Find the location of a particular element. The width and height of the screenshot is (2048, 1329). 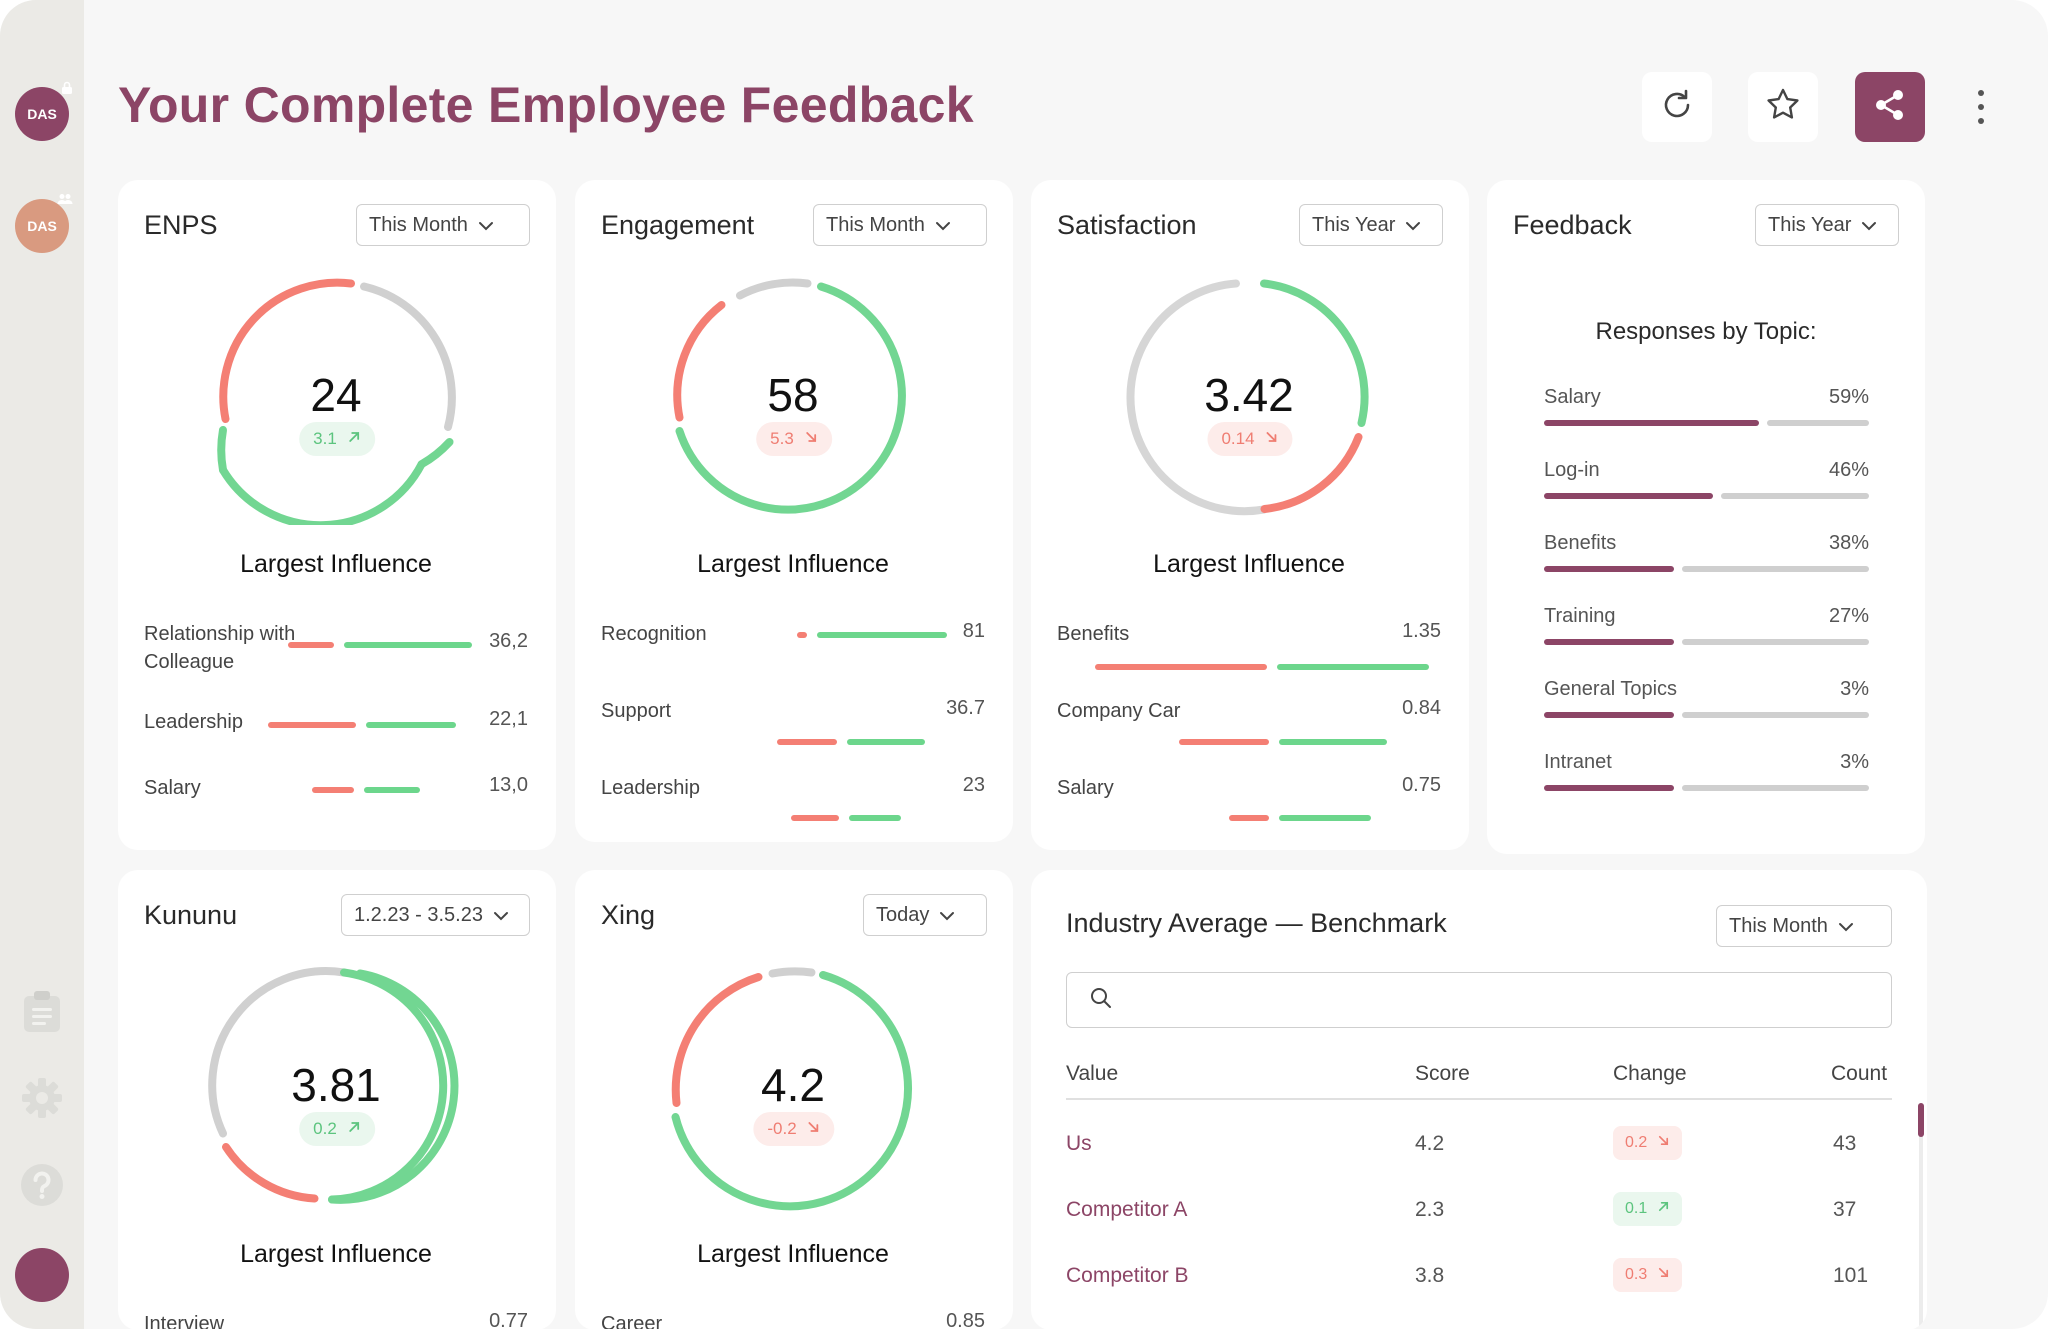

factor-label: Interview is located at coordinates (184, 1321).